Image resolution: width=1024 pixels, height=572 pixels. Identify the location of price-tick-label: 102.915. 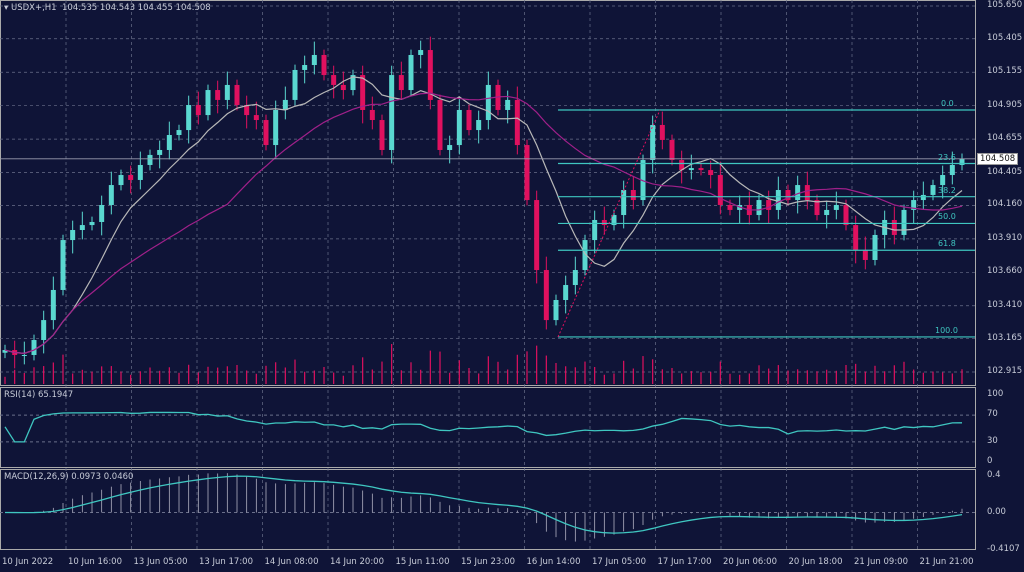
(1005, 371).